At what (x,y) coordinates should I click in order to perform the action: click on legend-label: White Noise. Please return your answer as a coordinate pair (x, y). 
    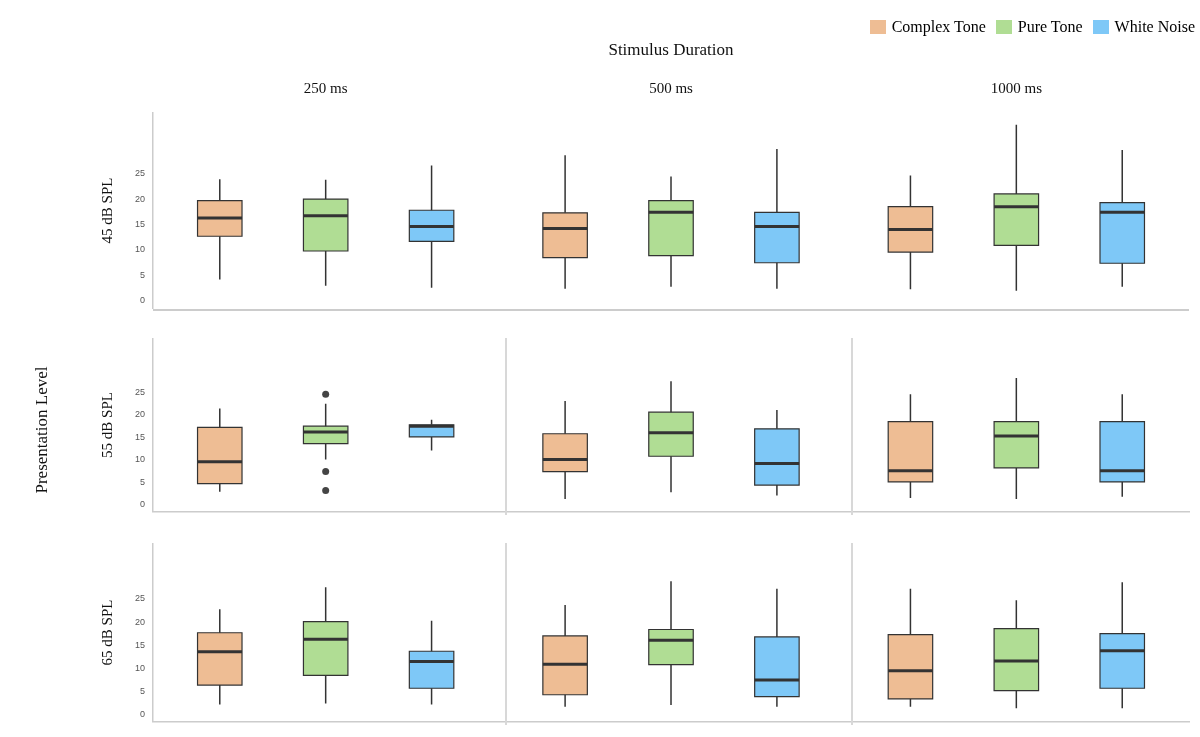
    Looking at the image, I should click on (1154, 27).